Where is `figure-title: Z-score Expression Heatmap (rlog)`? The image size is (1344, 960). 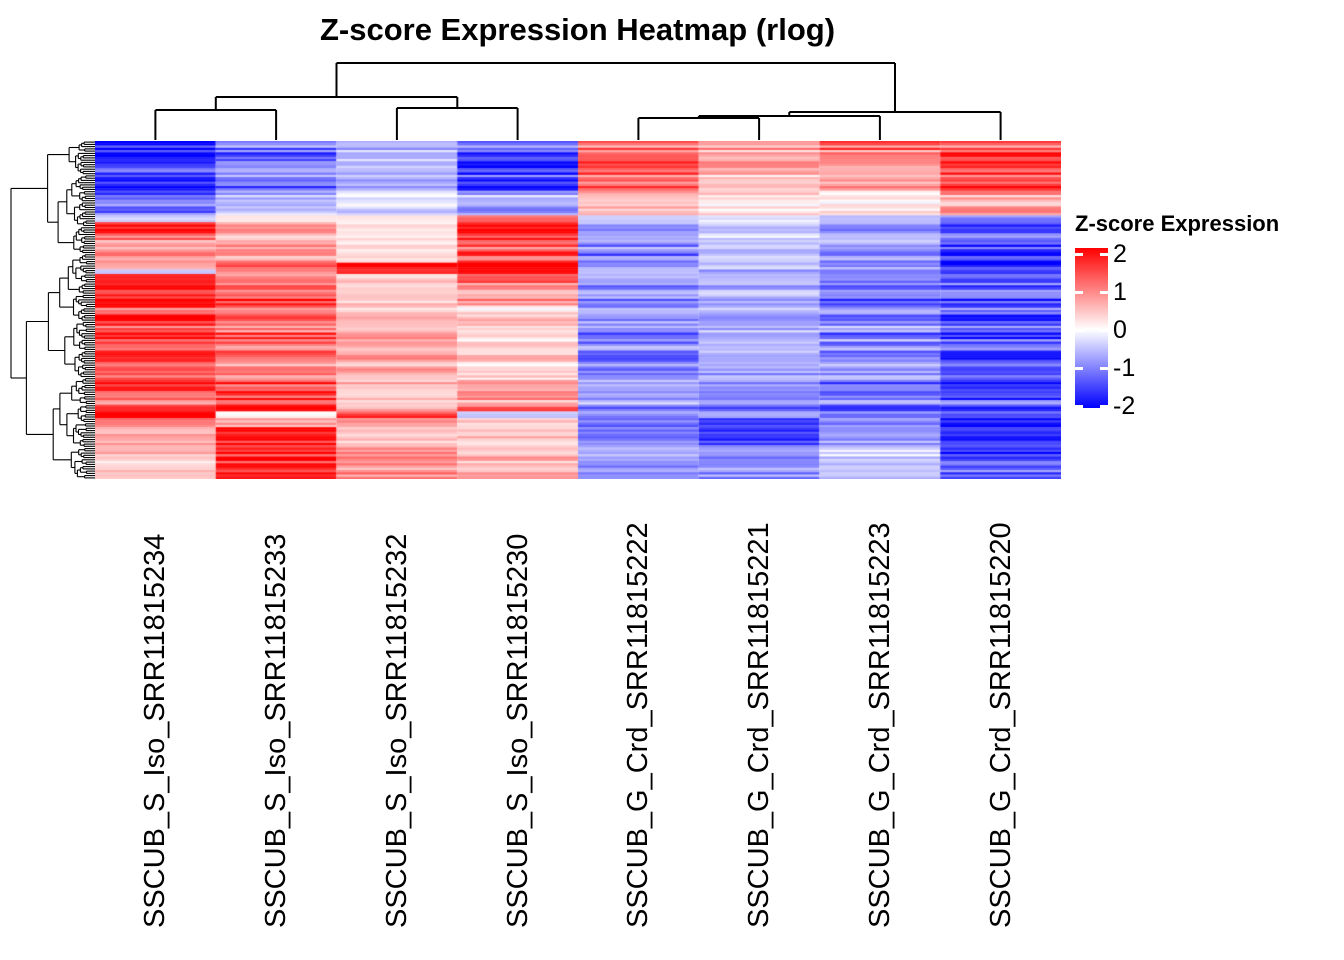 figure-title: Z-score Expression Heatmap (rlog) is located at coordinates (577, 29).